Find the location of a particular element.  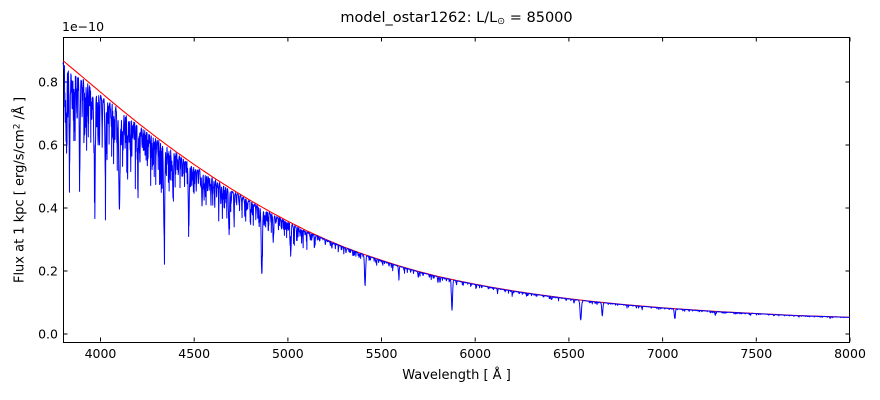

x-tick-label: 6000 is located at coordinates (475, 353).